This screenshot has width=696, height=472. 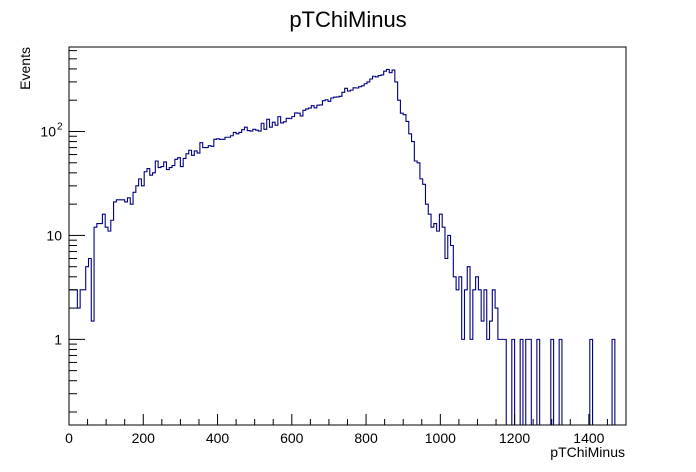 What do you see at coordinates (440, 438) in the screenshot?
I see `x-tick-label: 1000` at bounding box center [440, 438].